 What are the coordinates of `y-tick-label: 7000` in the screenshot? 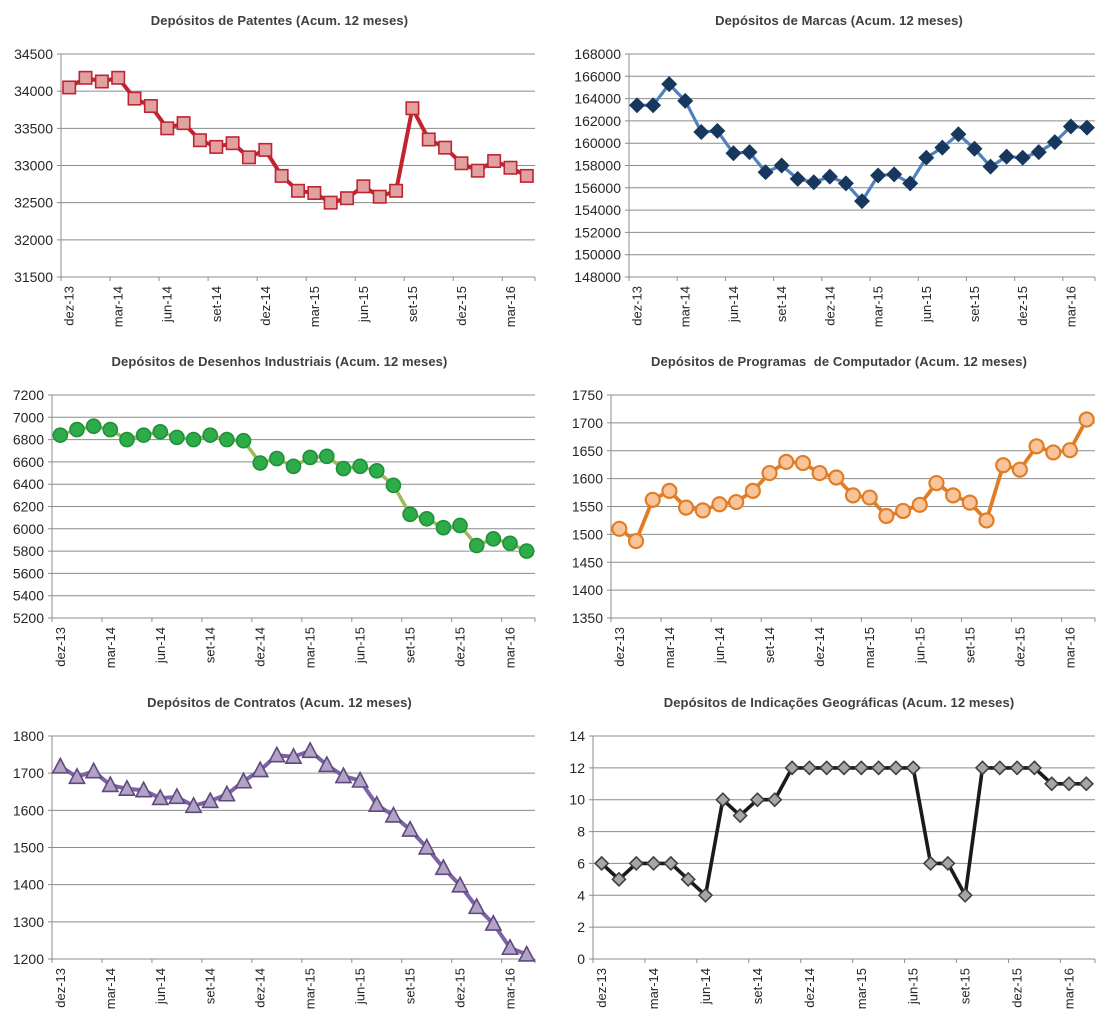 It's located at (28, 417).